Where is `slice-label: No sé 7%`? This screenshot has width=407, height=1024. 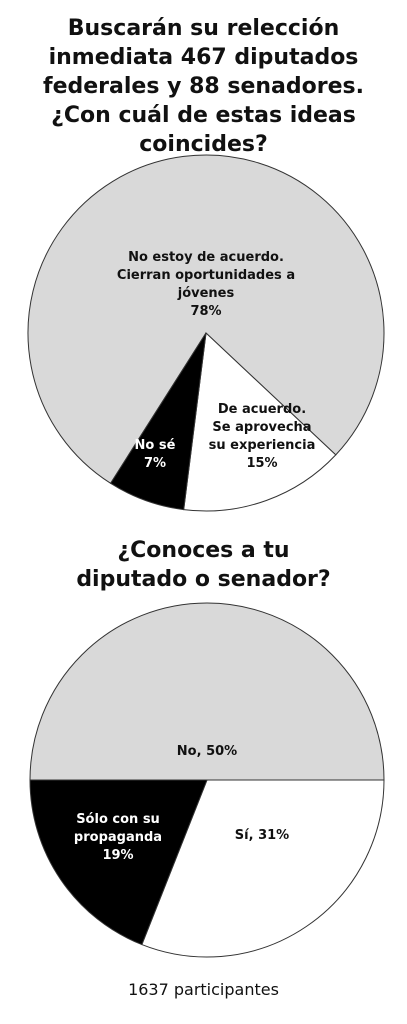
slice-label: No sé 7% is located at coordinates (155, 455).